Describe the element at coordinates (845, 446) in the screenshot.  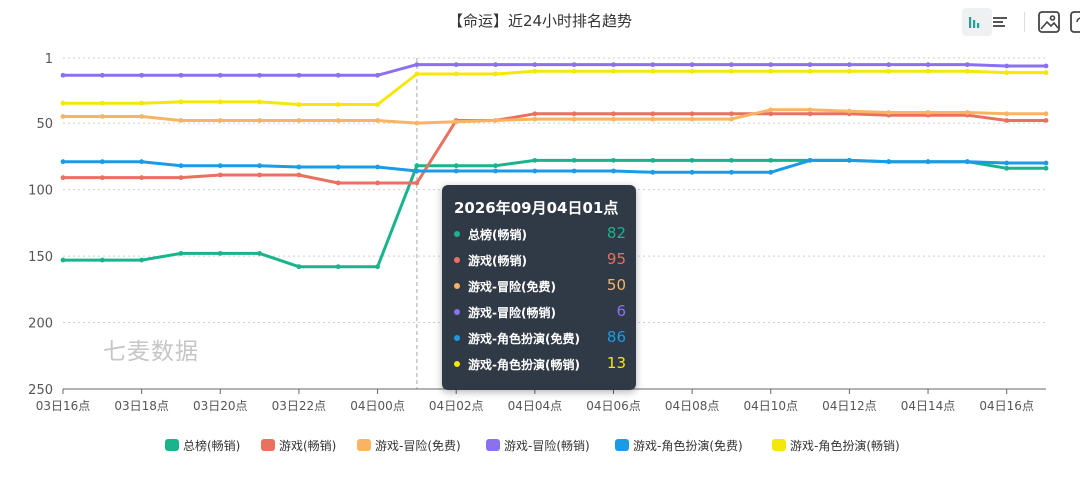
I see `legend-label: 游戏-角色扮演(畅销)` at that location.